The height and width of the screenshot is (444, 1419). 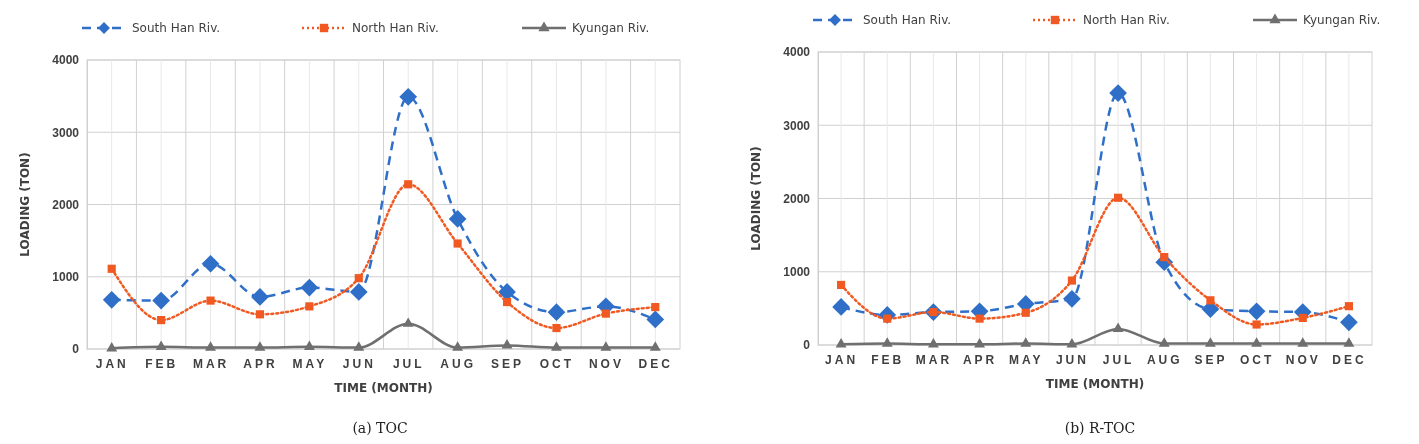 I want to click on y-axis-title: LOADING (TON), so click(x=25, y=204).